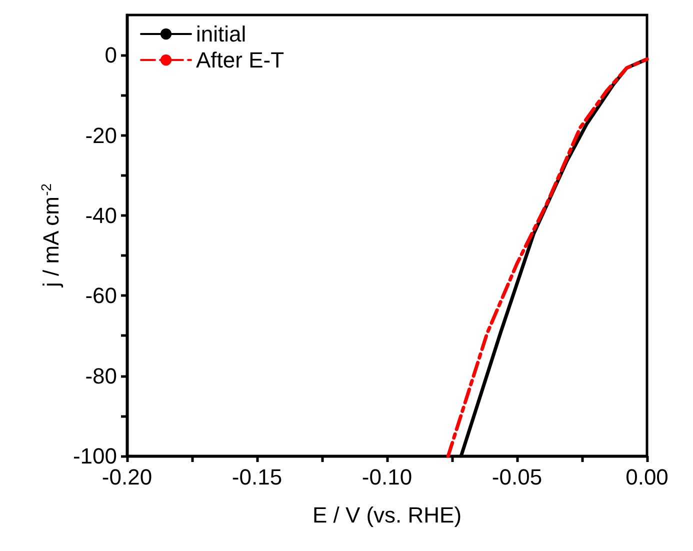 Image resolution: width=693 pixels, height=551 pixels. I want to click on legend-label: initial, so click(221, 34).